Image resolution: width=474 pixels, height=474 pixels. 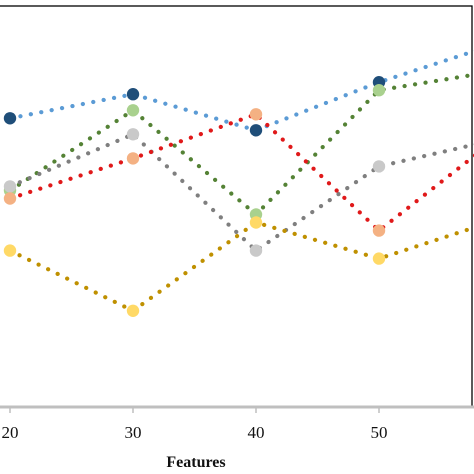 What do you see at coordinates (379, 432) in the screenshot?
I see `x-tick-label: 50` at bounding box center [379, 432].